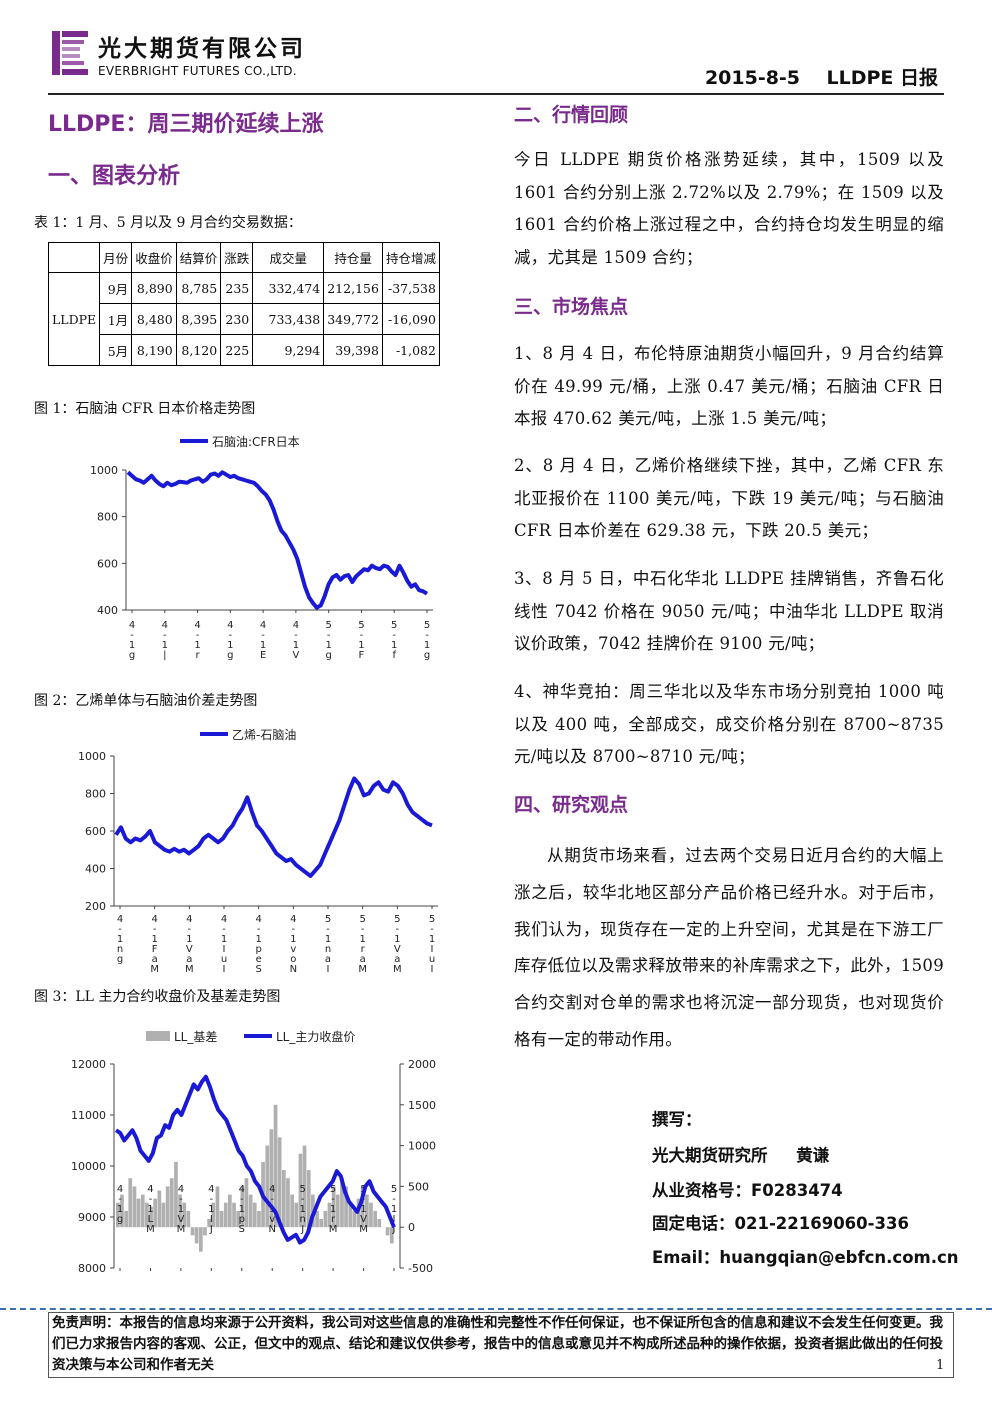  What do you see at coordinates (197, 655) in the screenshot?
I see `x-tick-char: r` at bounding box center [197, 655].